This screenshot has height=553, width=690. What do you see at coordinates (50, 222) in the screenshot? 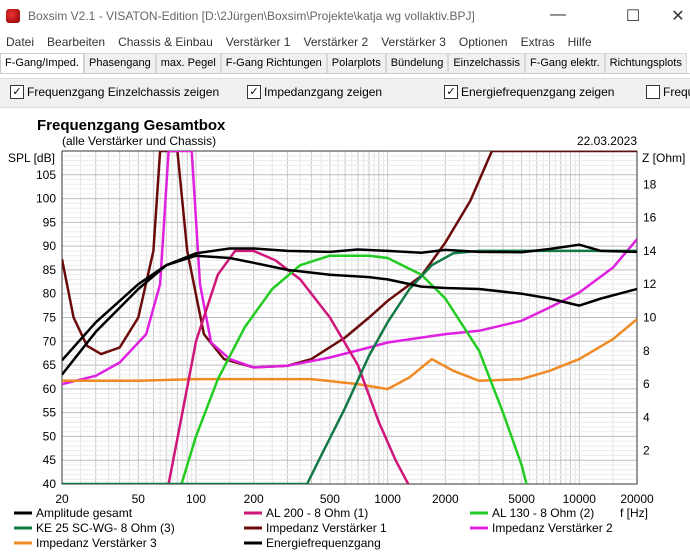
I see `y-tick-label: 95` at bounding box center [50, 222].